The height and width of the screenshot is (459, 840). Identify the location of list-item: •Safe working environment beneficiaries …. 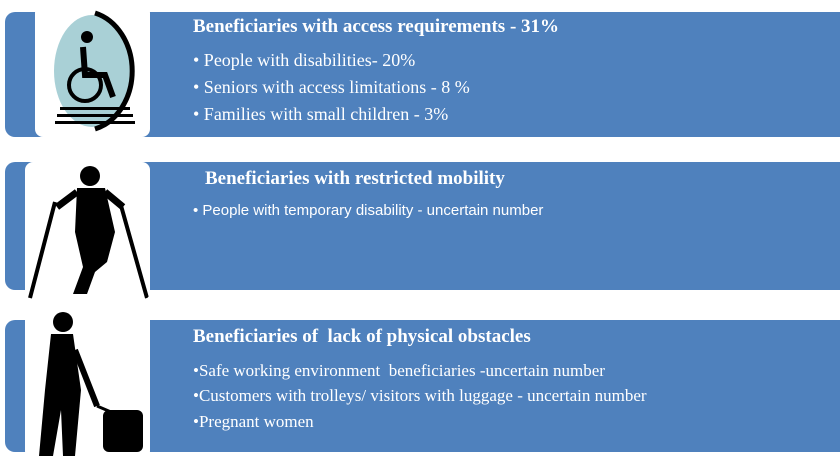
(399, 370).